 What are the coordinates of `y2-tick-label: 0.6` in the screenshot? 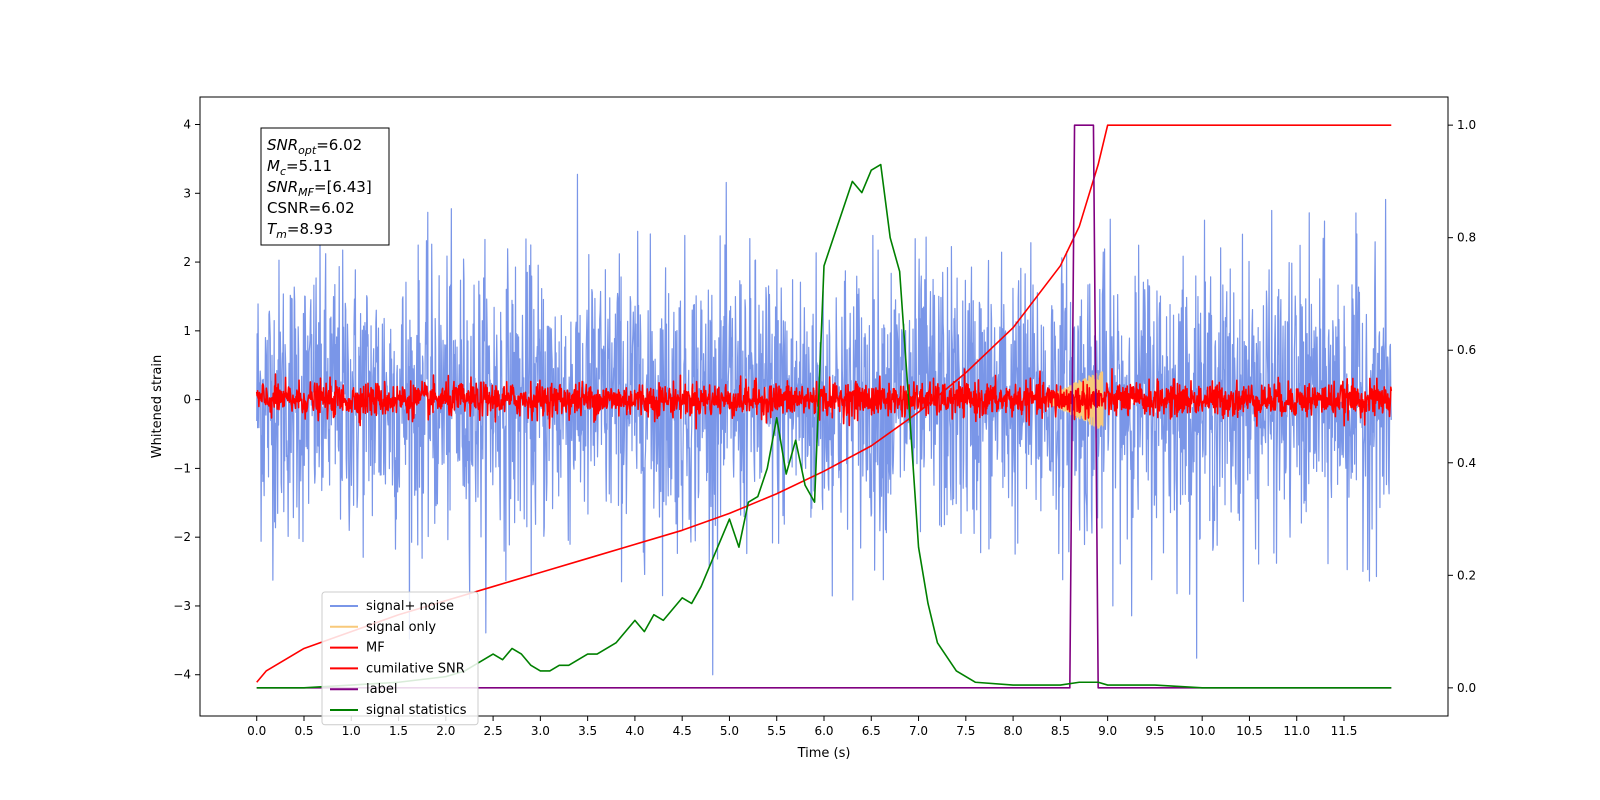 It's located at (1466, 350).